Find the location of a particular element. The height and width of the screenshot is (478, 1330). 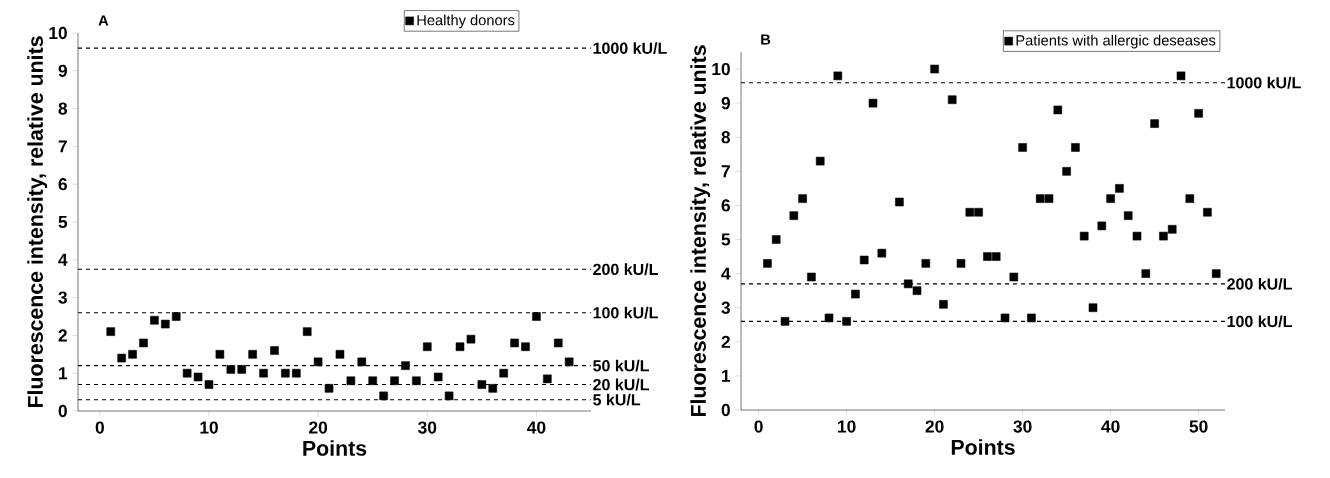

x-tick-label: 50 is located at coordinates (1198, 426).